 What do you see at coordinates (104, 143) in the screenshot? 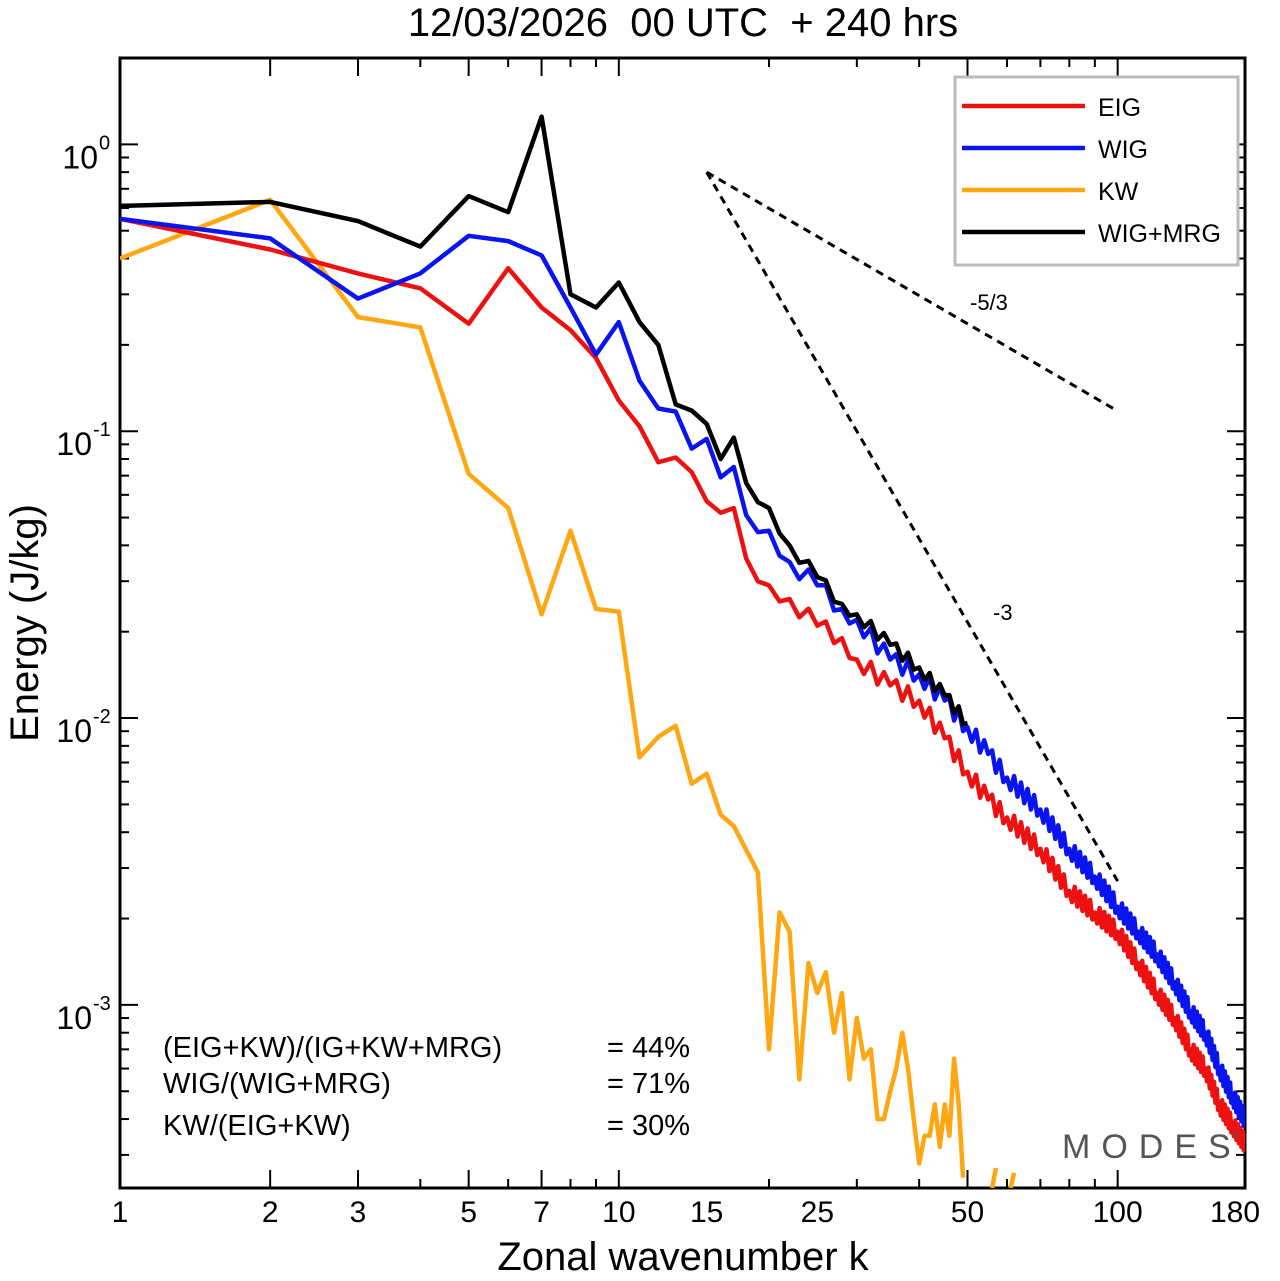
I see `y-tick-exponent: 0` at bounding box center [104, 143].